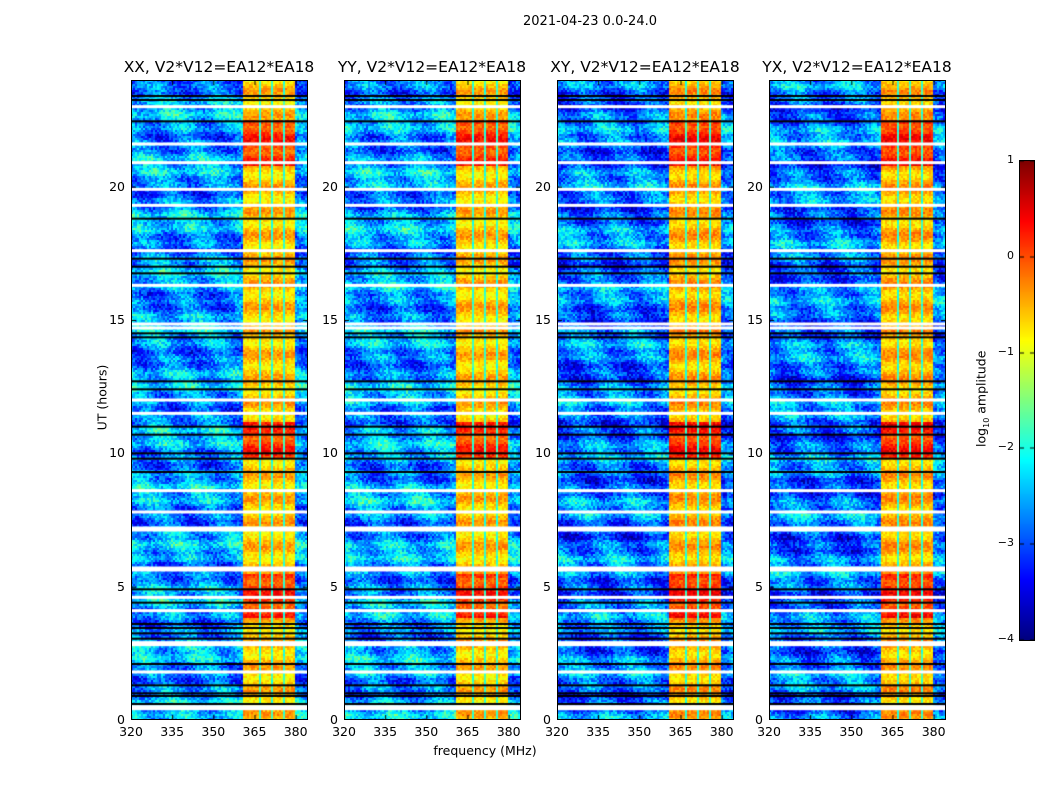  Describe the element at coordinates (485, 750) in the screenshot. I see `x-axis-label: frequency (MHz)` at that location.